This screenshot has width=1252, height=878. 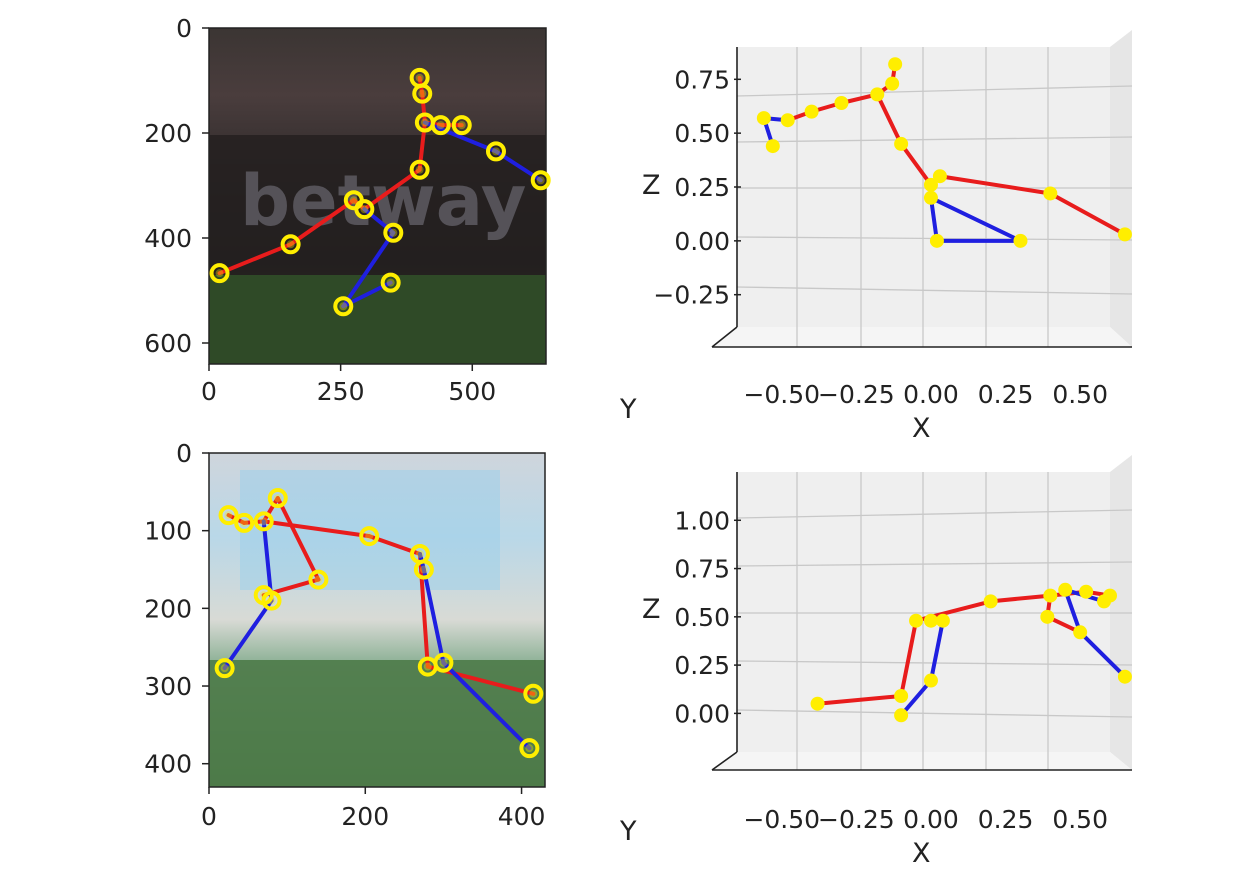 What do you see at coordinates (931, 394) in the screenshot?
I see `x-tick-label: 0.00` at bounding box center [931, 394].